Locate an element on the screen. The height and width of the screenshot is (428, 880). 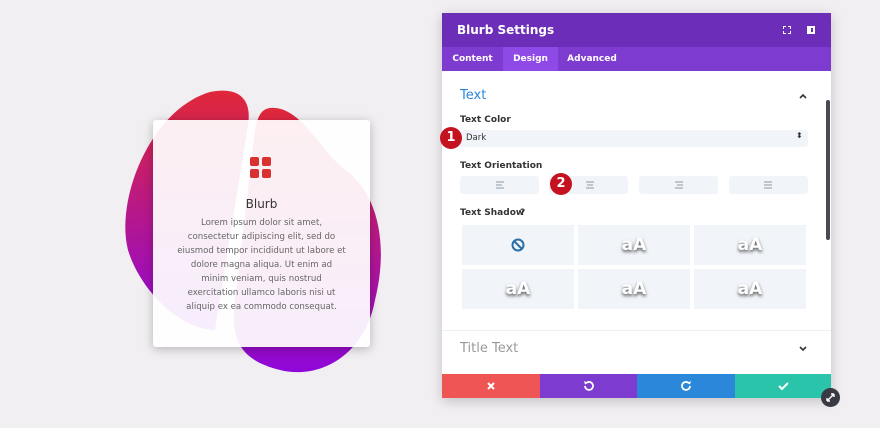
align-icons is located at coordinates (634, 185).